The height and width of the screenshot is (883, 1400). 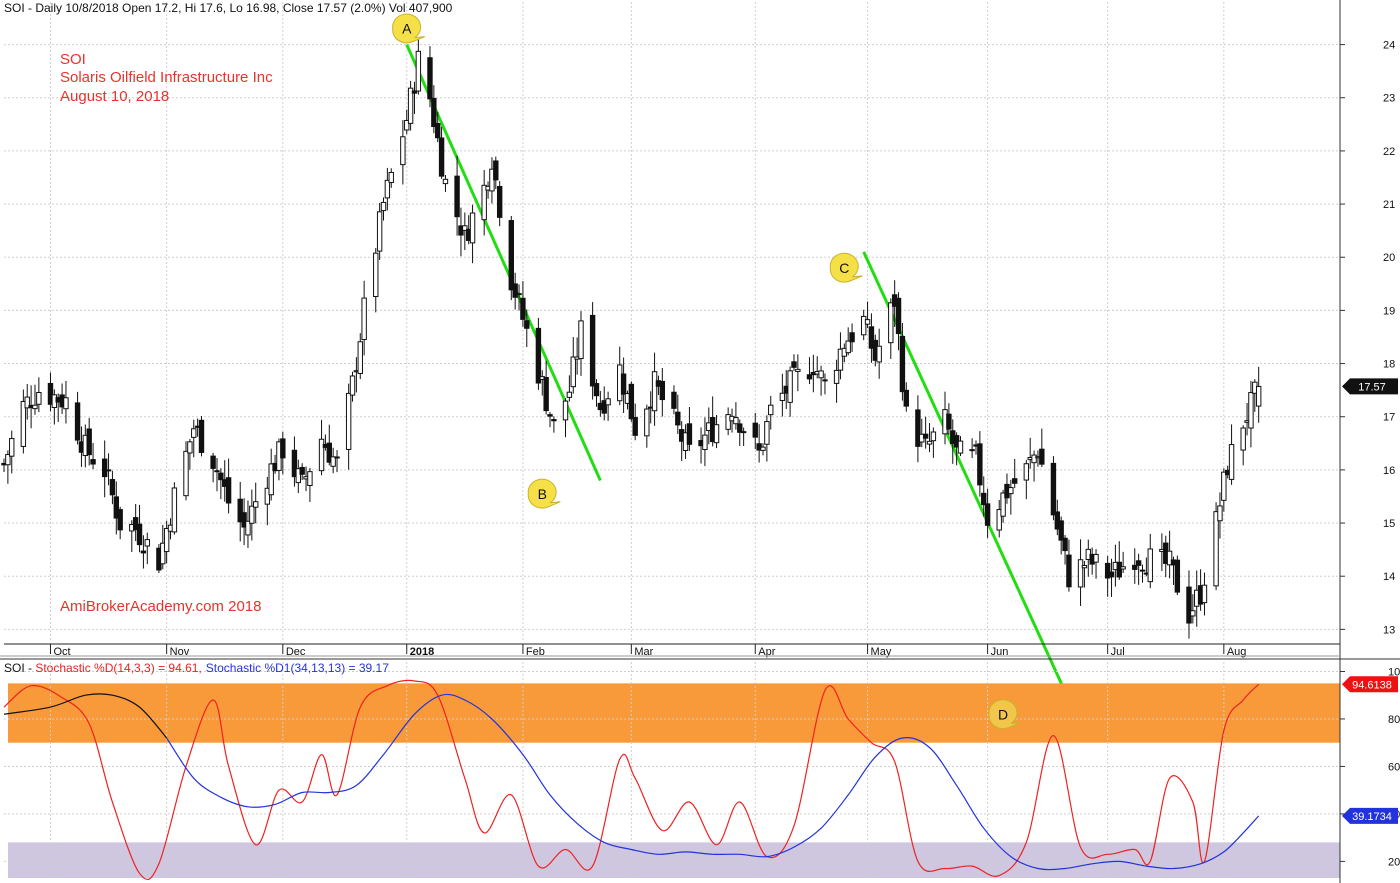 What do you see at coordinates (1394, 862) in the screenshot?
I see `osc-tick-label: 20` at bounding box center [1394, 862].